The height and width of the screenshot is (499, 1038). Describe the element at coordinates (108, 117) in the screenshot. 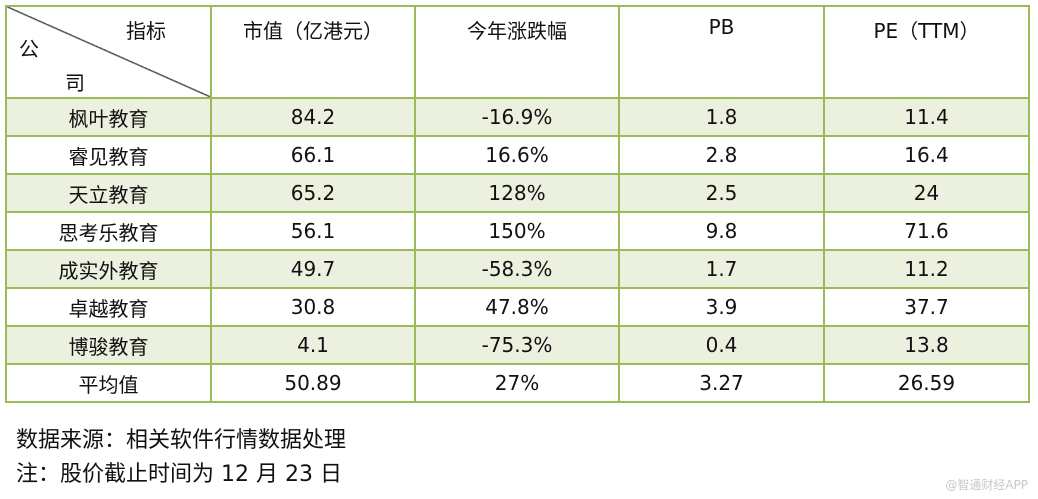

I see `company-name: 枫叶教育` at that location.